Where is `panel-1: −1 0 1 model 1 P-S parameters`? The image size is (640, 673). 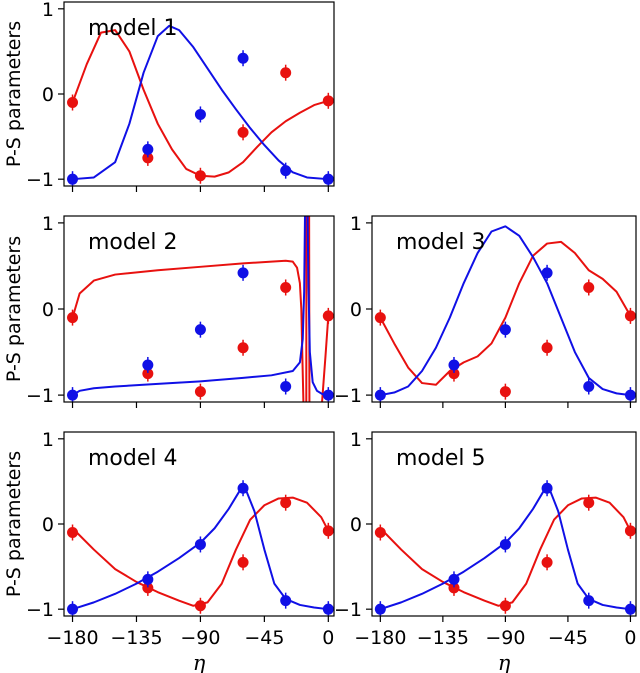 panel-1: −1 0 1 model 1 P-S parameters is located at coordinates (169, 96).